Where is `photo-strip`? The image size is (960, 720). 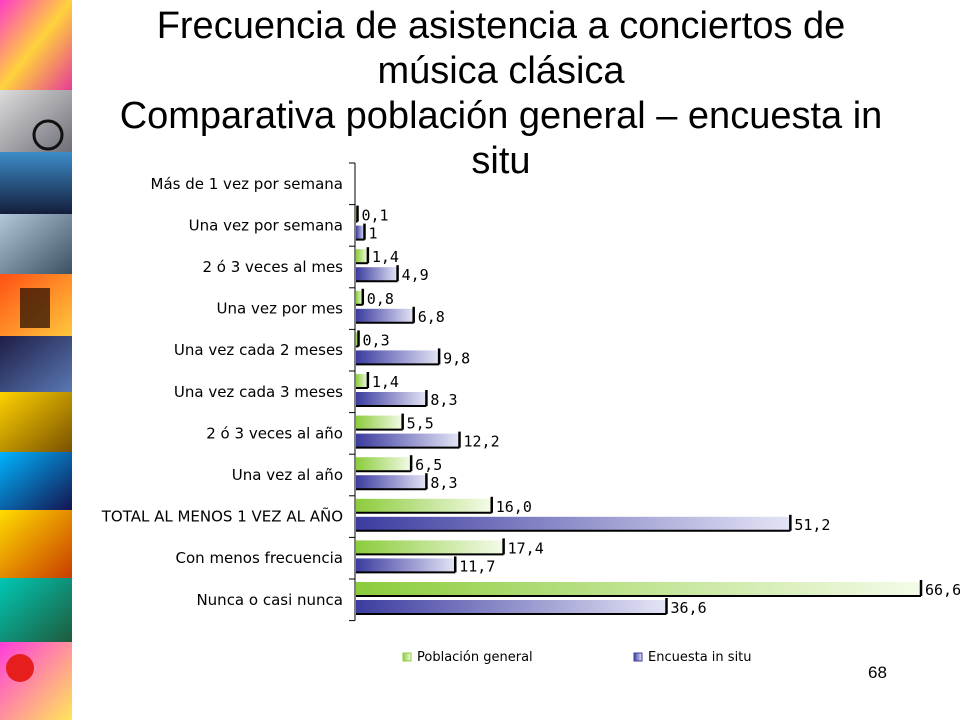 photo-strip is located at coordinates (36, 360).